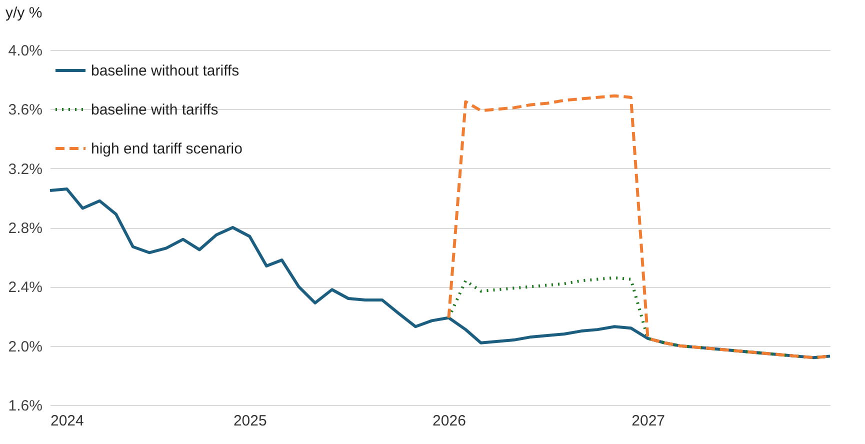 Image resolution: width=865 pixels, height=444 pixels. What do you see at coordinates (165, 71) in the screenshot?
I see `legend-label: baseline without tariffs` at bounding box center [165, 71].